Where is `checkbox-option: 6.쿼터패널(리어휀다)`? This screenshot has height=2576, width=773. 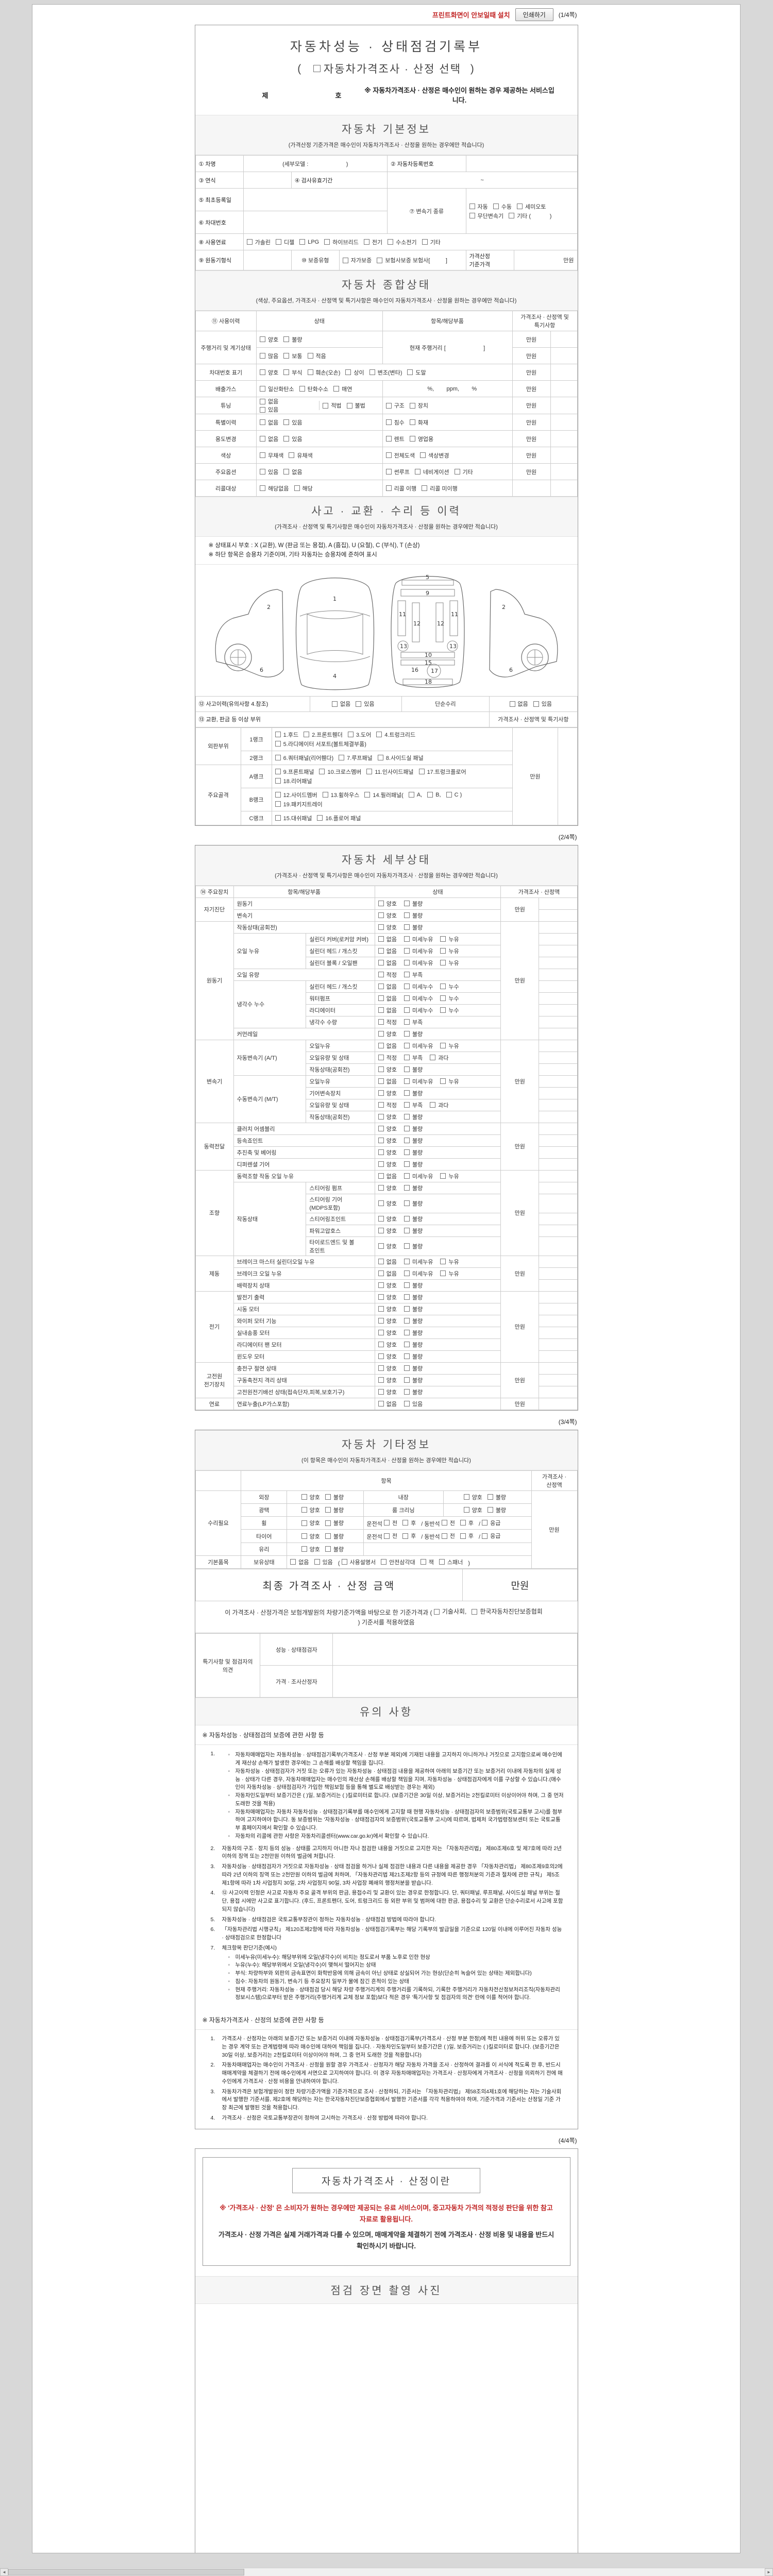 checkbox-option: 6.쿼터패널(리어휀다) is located at coordinates (304, 758).